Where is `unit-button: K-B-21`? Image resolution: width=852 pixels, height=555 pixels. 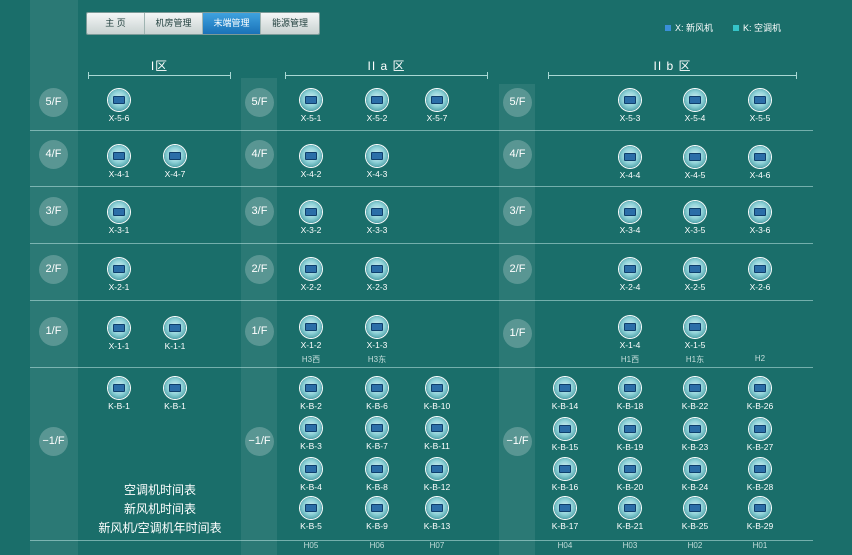
unit-button: K-B-21 is located at coordinates (630, 514).